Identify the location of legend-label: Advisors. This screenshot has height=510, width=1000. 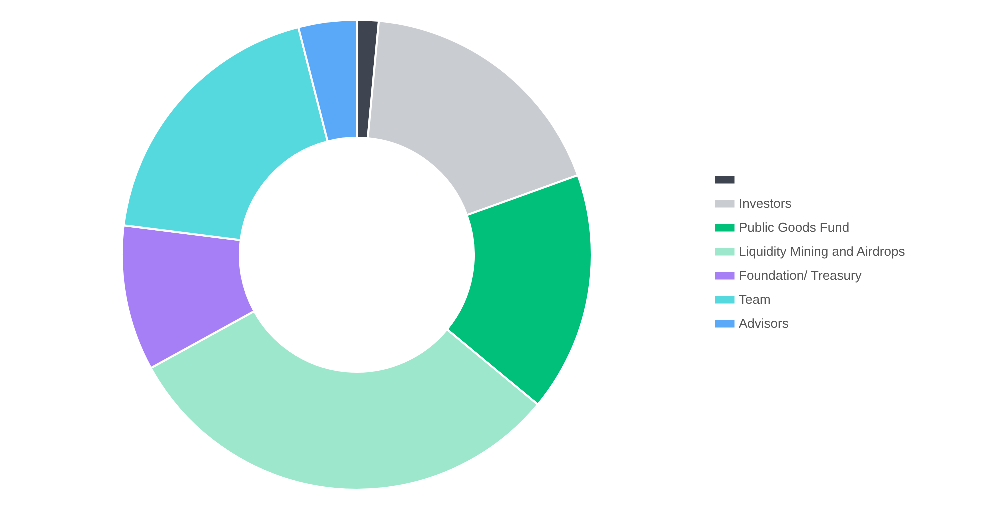
(764, 323).